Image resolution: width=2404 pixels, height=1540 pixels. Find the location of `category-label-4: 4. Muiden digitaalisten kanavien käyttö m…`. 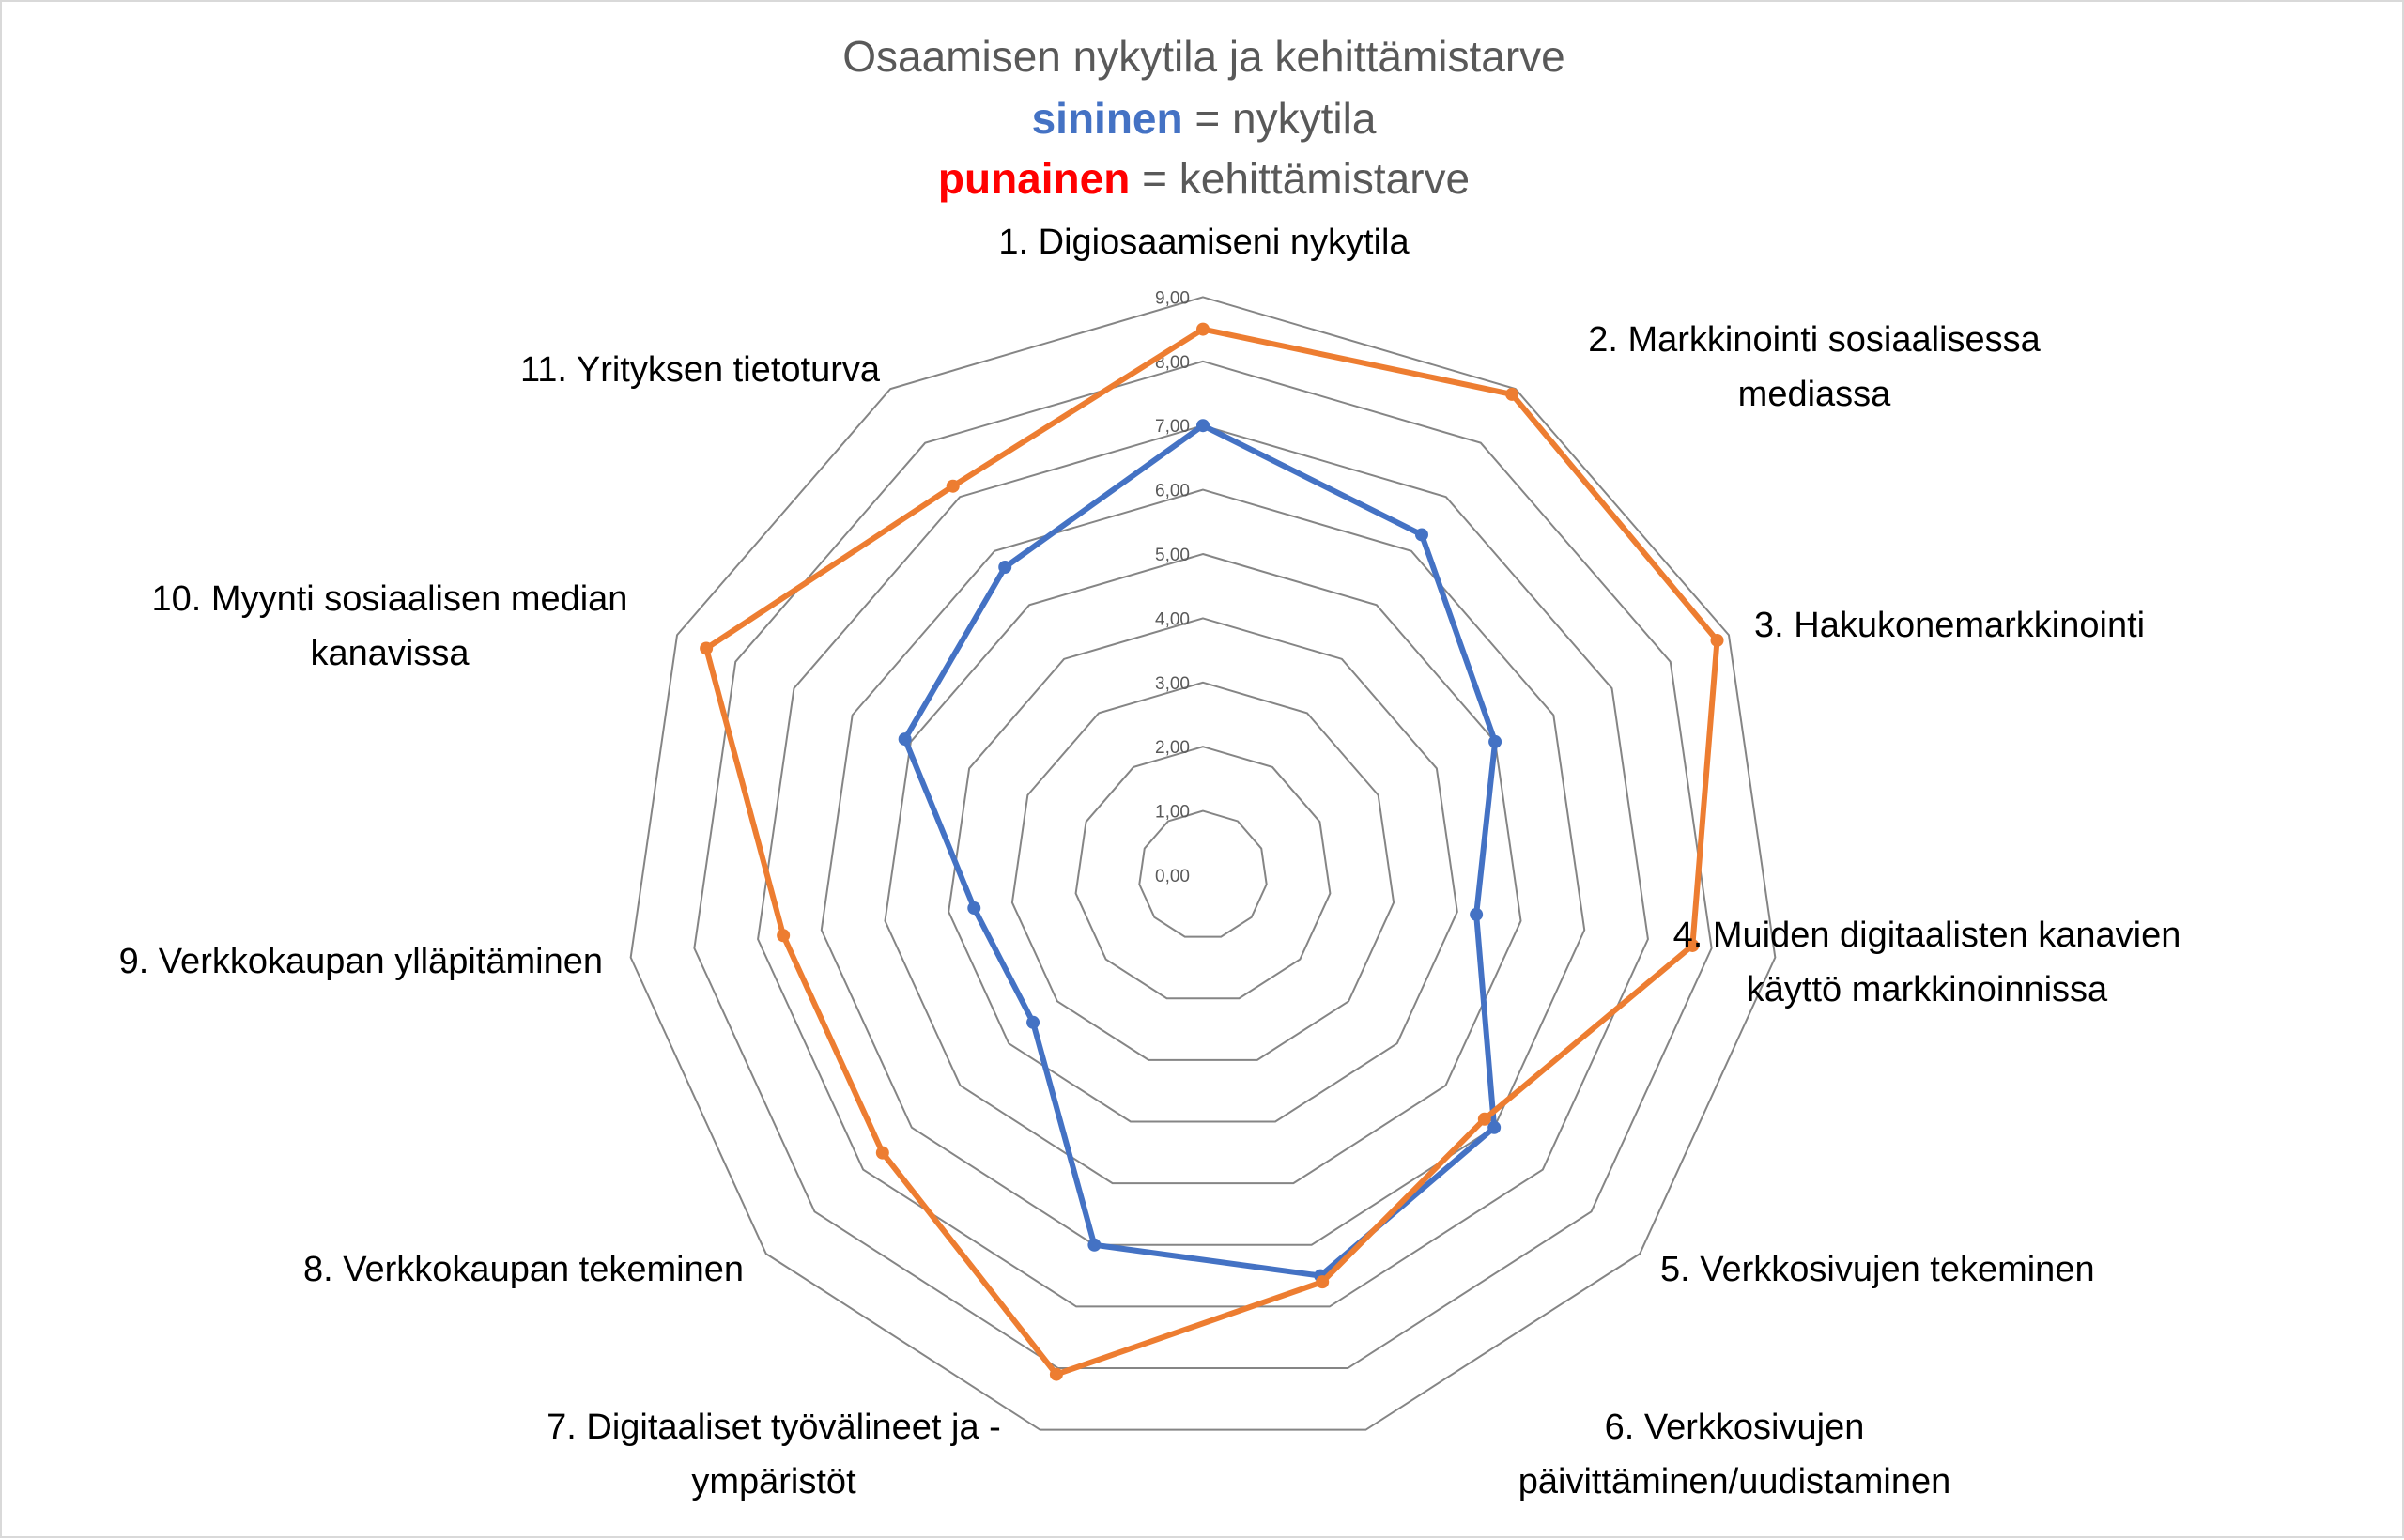

category-label-4: 4. Muiden digitaalisten kanavien käyttö m… is located at coordinates (1927, 962).